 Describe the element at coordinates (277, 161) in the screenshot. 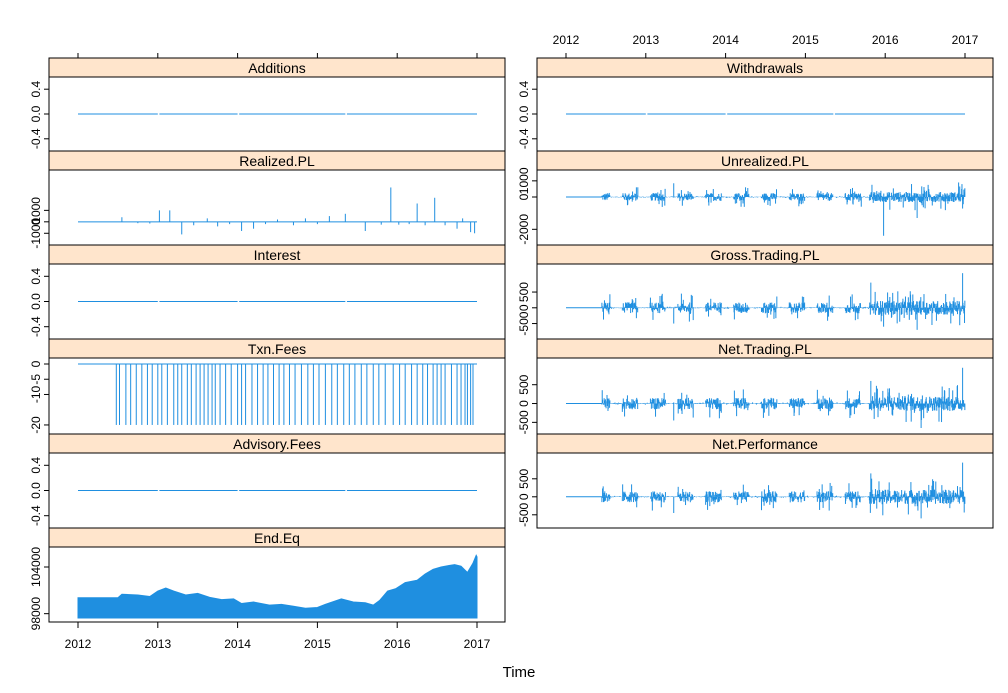

I see `panel-title-realized-pl: Realized.PL` at that location.